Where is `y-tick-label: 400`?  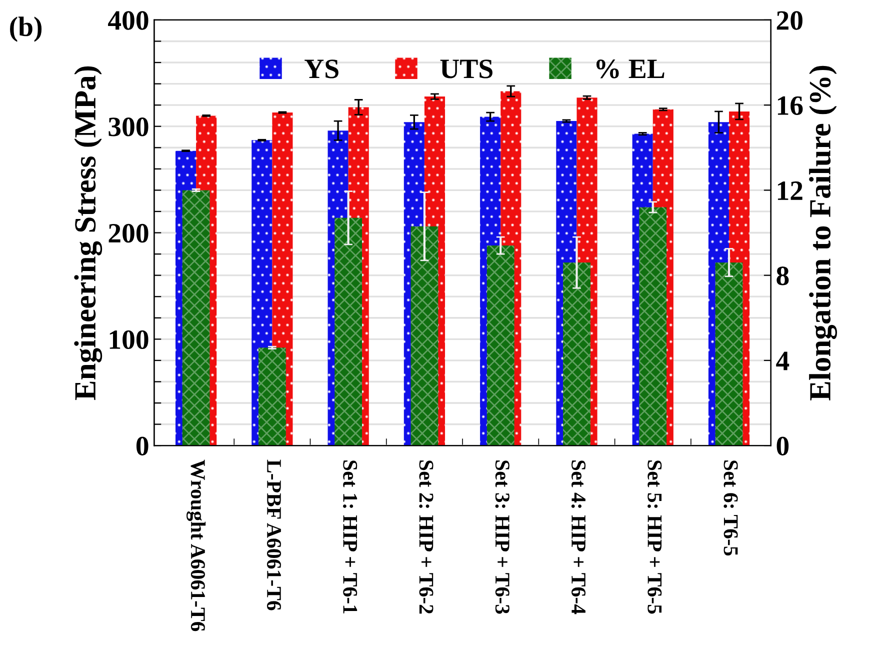
y-tick-label: 400 is located at coordinates (128, 20).